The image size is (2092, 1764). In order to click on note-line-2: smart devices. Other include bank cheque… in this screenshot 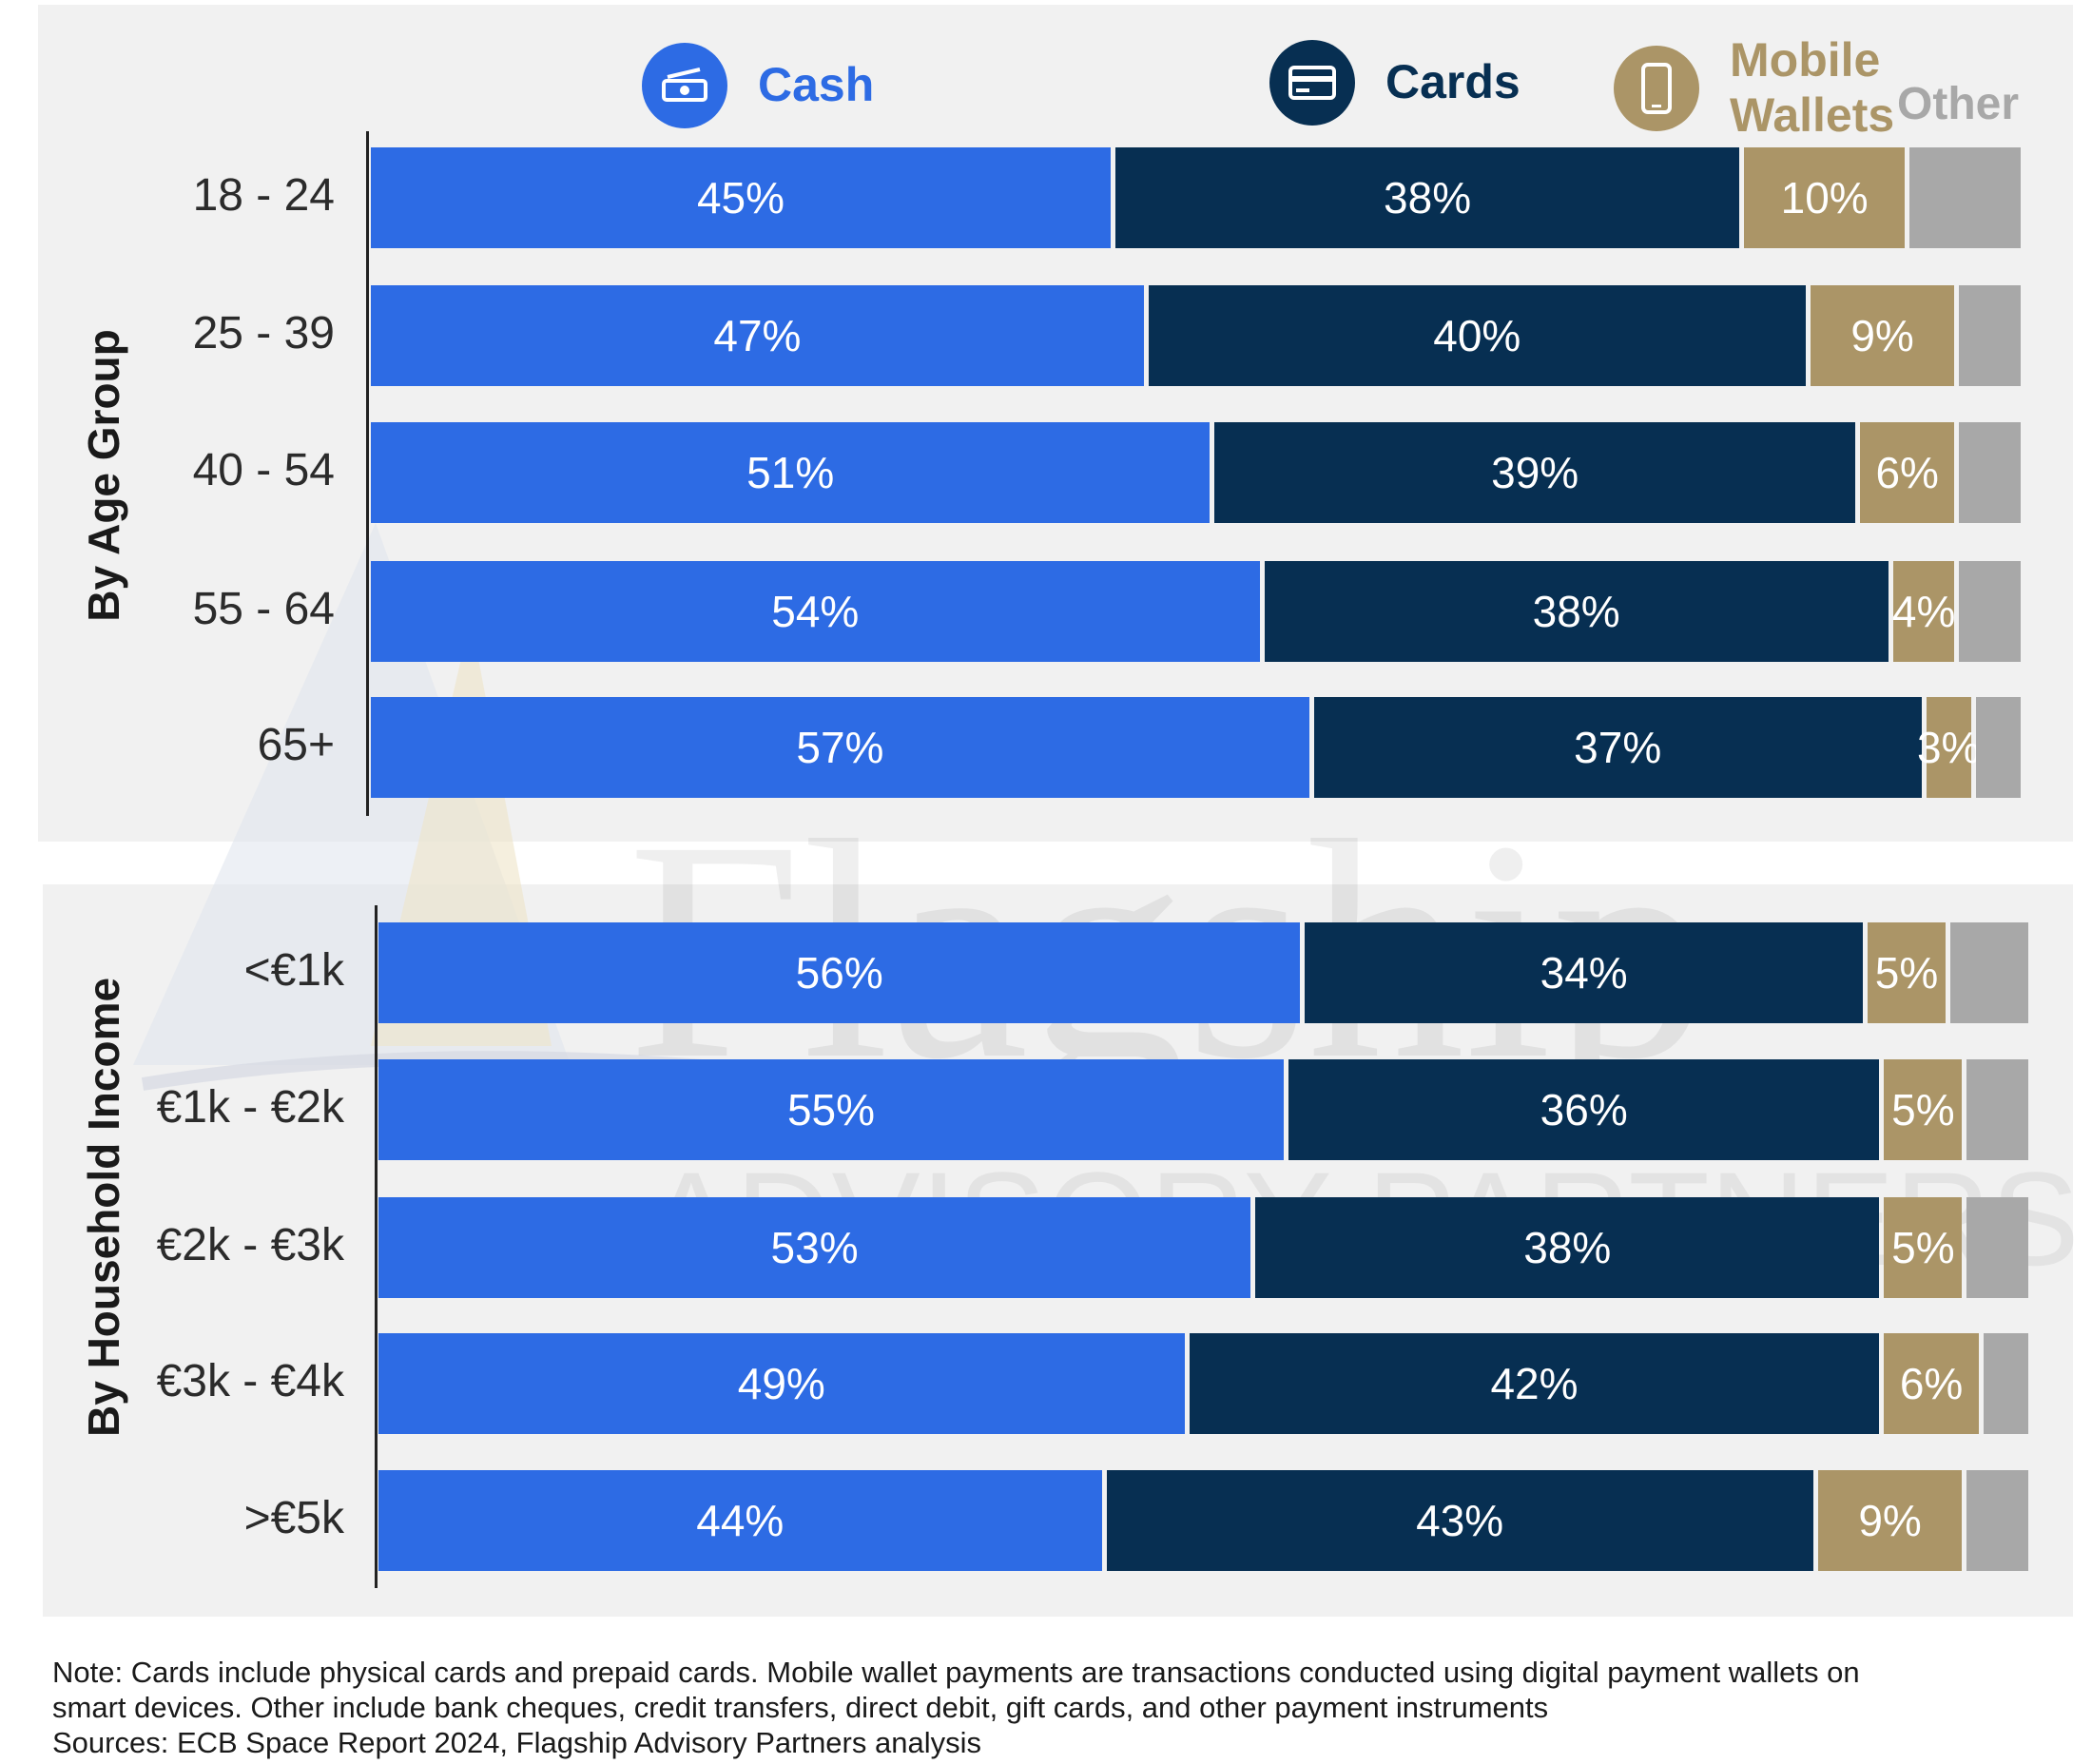, I will do `click(800, 1708)`.